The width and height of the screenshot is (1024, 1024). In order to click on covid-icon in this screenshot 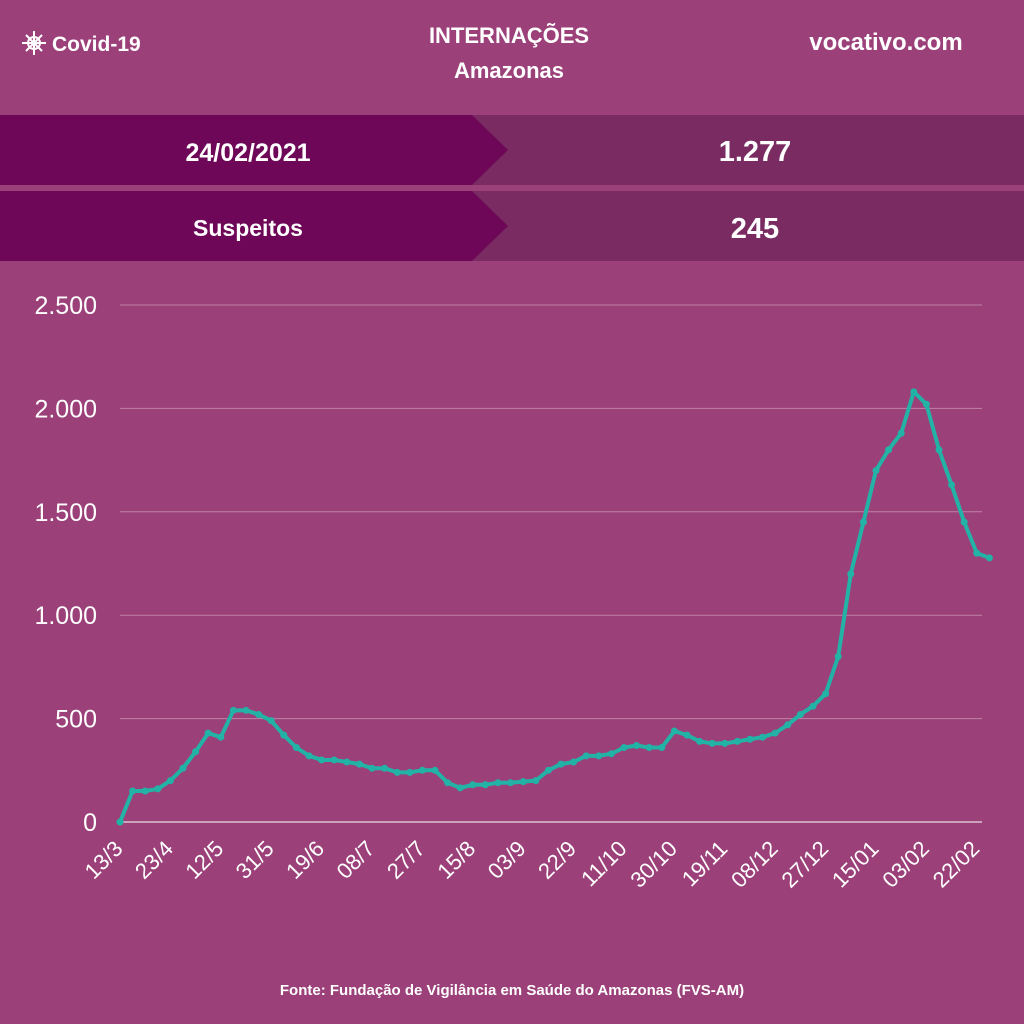, I will do `click(34, 43)`.